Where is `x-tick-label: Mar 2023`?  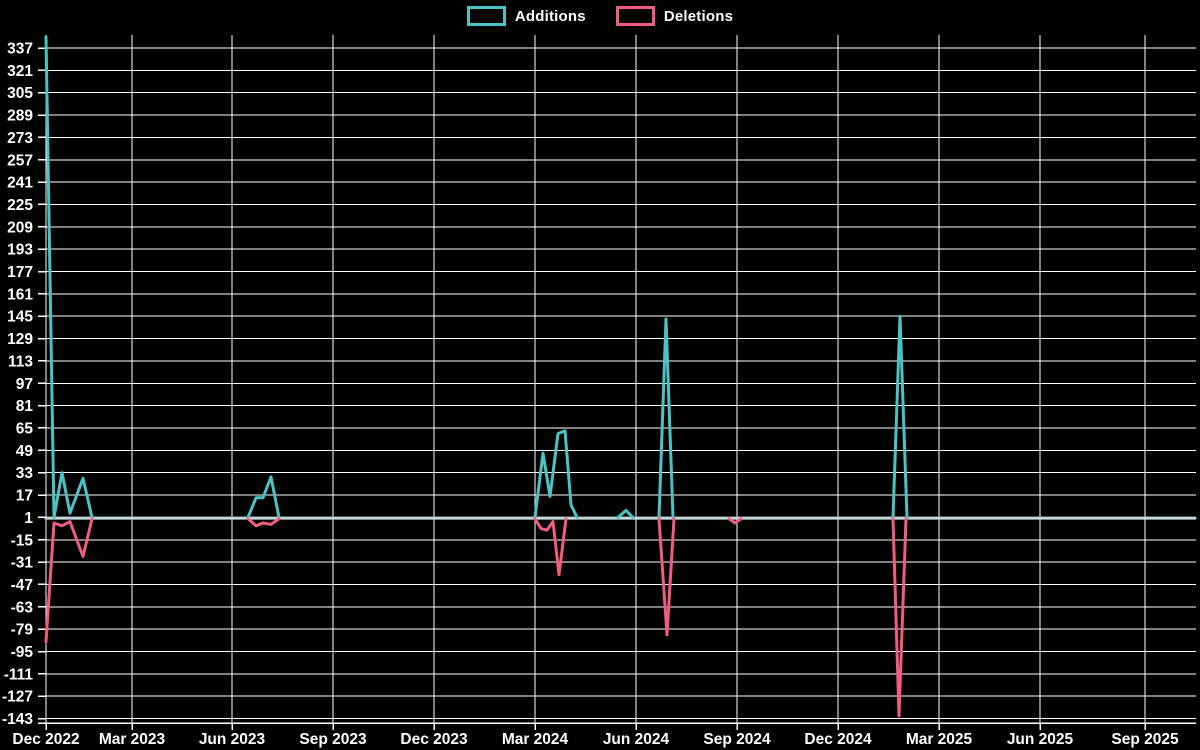 x-tick-label: Mar 2023 is located at coordinates (132, 739).